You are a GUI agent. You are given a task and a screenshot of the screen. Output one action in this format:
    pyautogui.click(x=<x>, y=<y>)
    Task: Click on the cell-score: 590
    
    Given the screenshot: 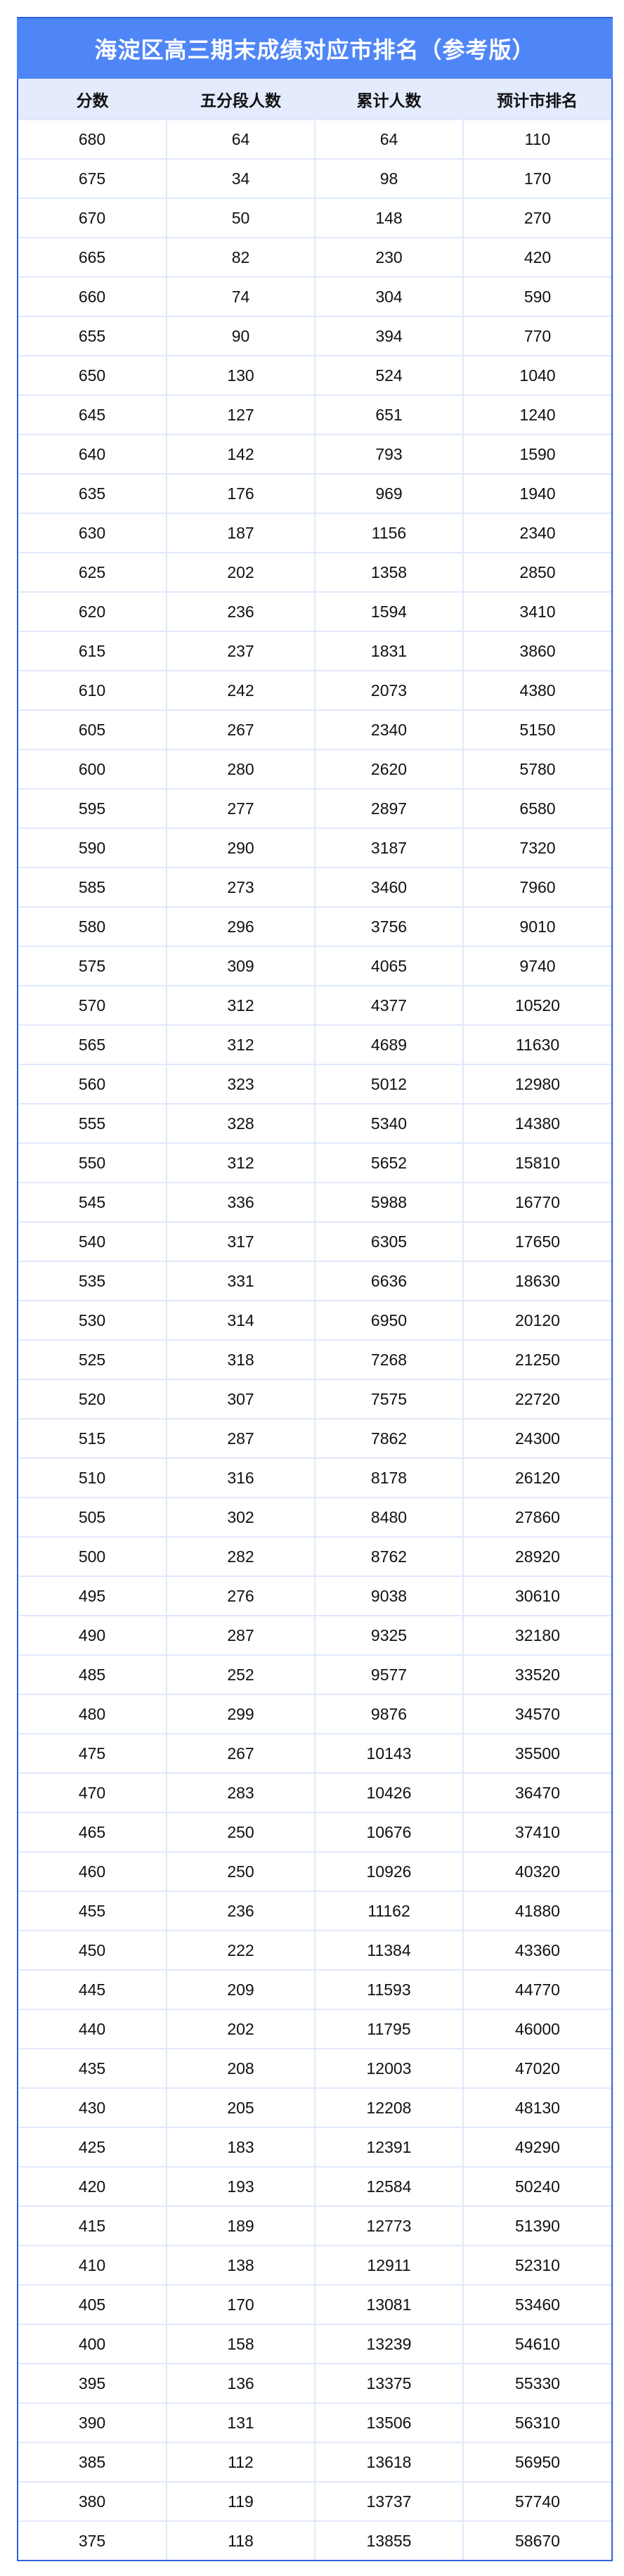 What is the action you would take?
    pyautogui.click(x=92, y=847)
    